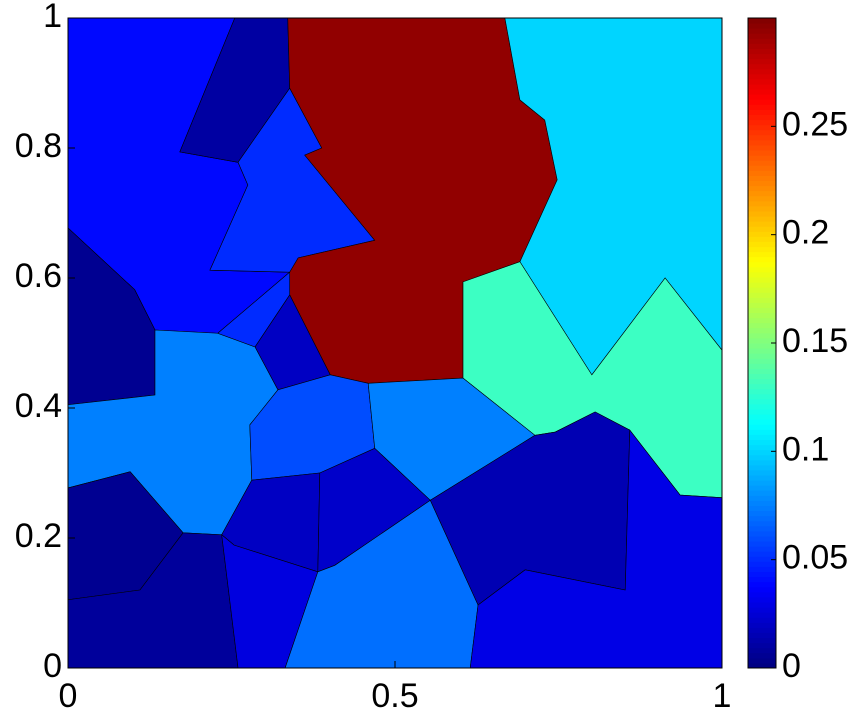 This screenshot has height=723, width=868. I want to click on colorbar-tick-label: 0.2, so click(805, 233).